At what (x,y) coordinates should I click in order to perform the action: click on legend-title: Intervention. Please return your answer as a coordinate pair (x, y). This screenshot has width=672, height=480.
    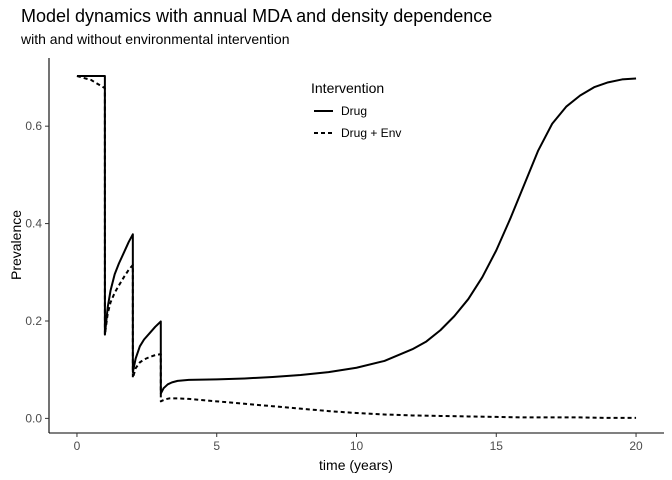
    Looking at the image, I should click on (347, 88).